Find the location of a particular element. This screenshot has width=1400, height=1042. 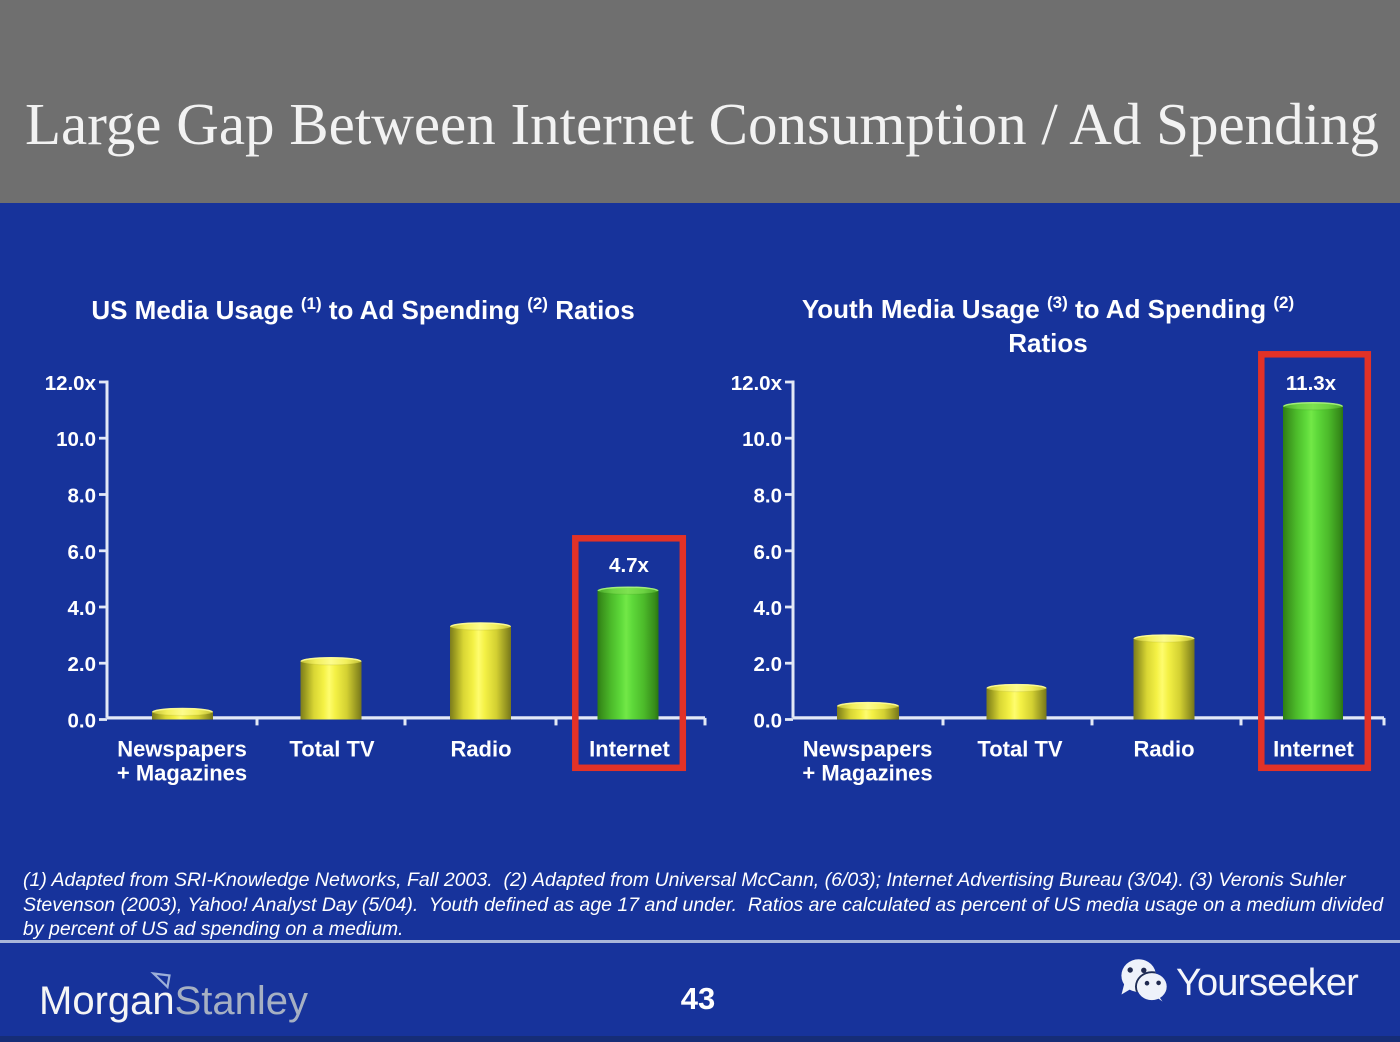

svg-text: 4.7x is located at coordinates (629, 565).